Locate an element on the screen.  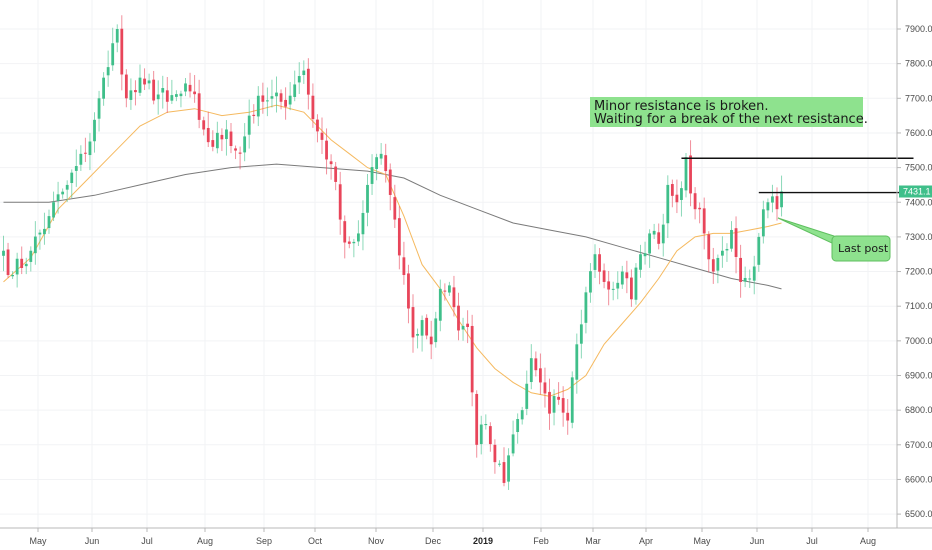
y-tick-label: 7600.0 is located at coordinates (918, 133).